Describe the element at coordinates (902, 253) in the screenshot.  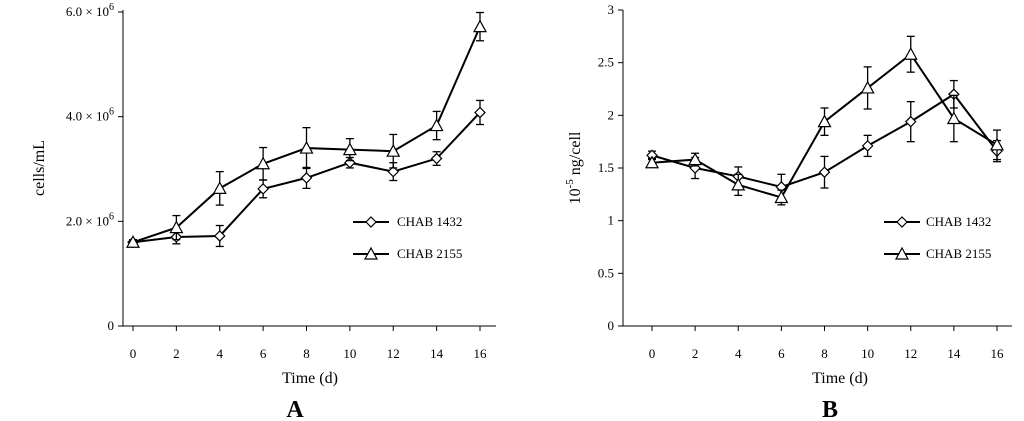
I see `chart-b-legend-marker-triangle` at that location.